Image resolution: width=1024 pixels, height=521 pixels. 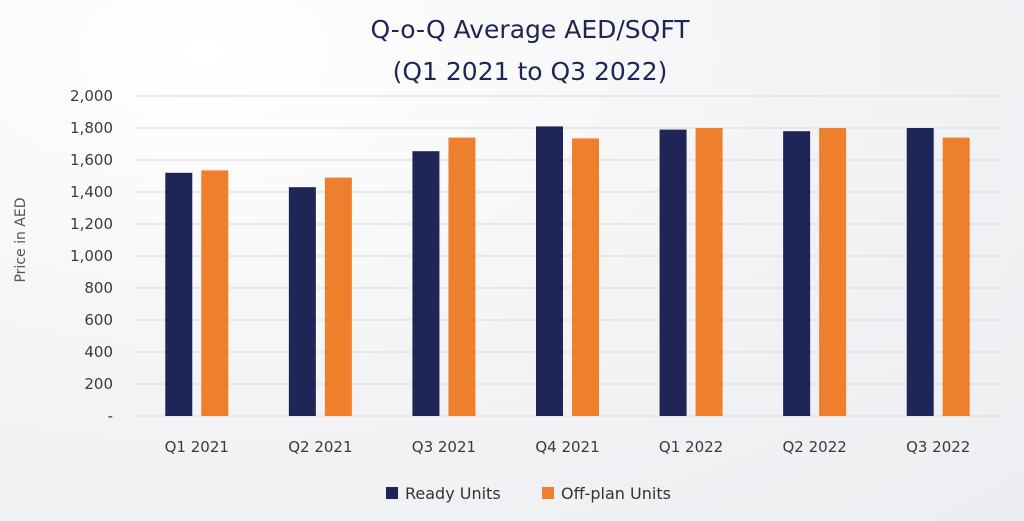 I want to click on legend: Ready Units Off-plan Units, so click(x=528, y=493).